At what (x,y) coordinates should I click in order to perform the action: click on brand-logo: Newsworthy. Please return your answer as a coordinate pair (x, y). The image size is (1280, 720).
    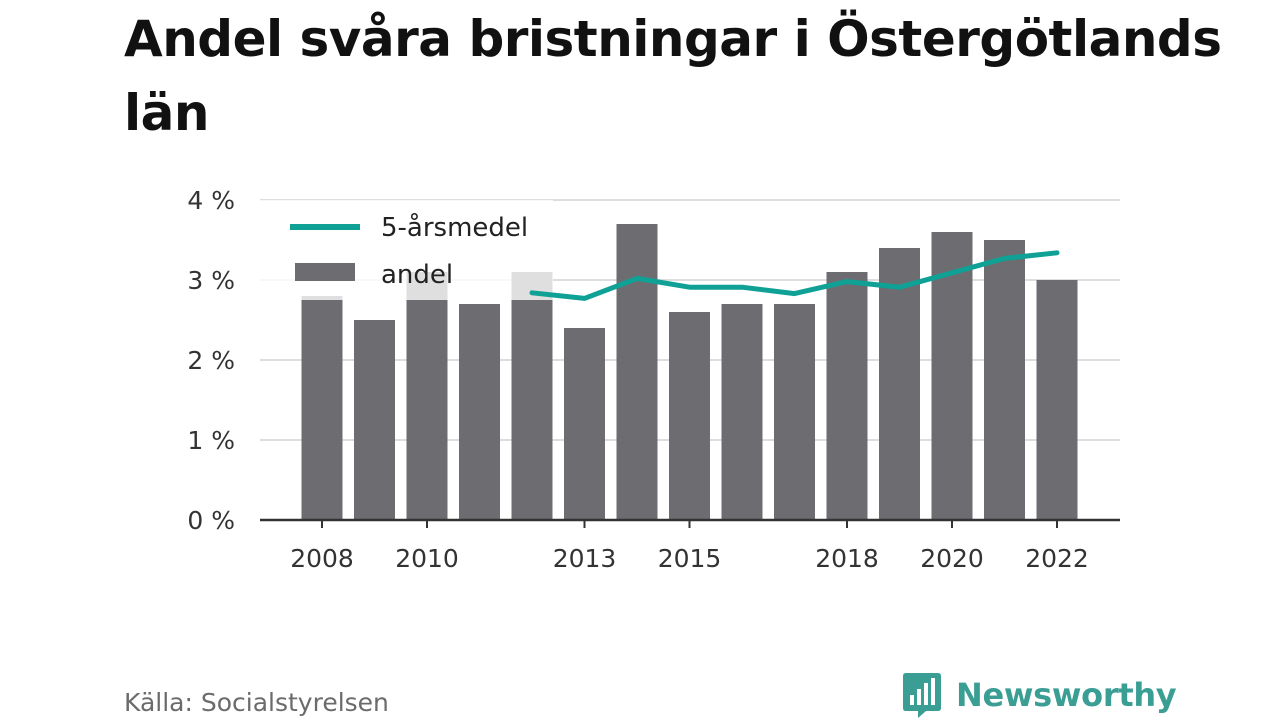
    Looking at the image, I should click on (1039, 695).